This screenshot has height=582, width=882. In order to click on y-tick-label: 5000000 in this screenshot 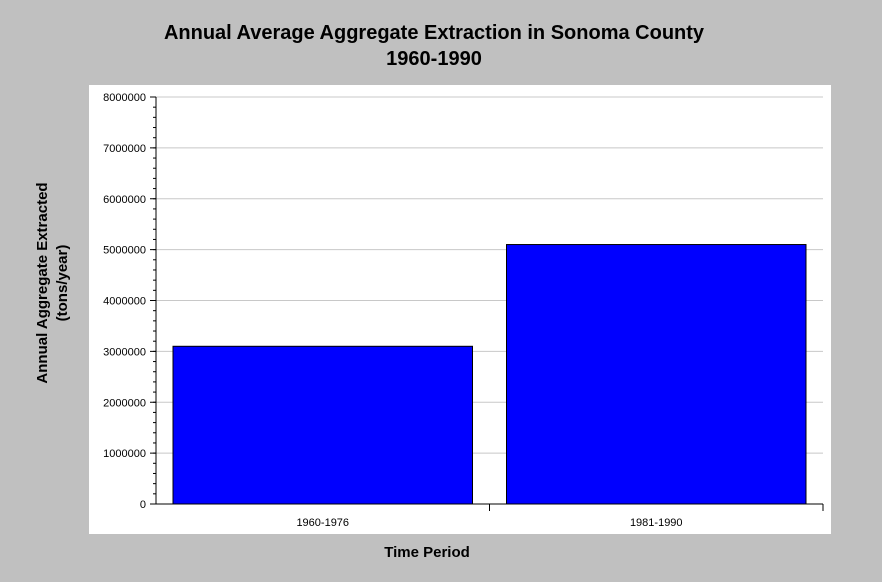, I will do `click(124, 251)`.